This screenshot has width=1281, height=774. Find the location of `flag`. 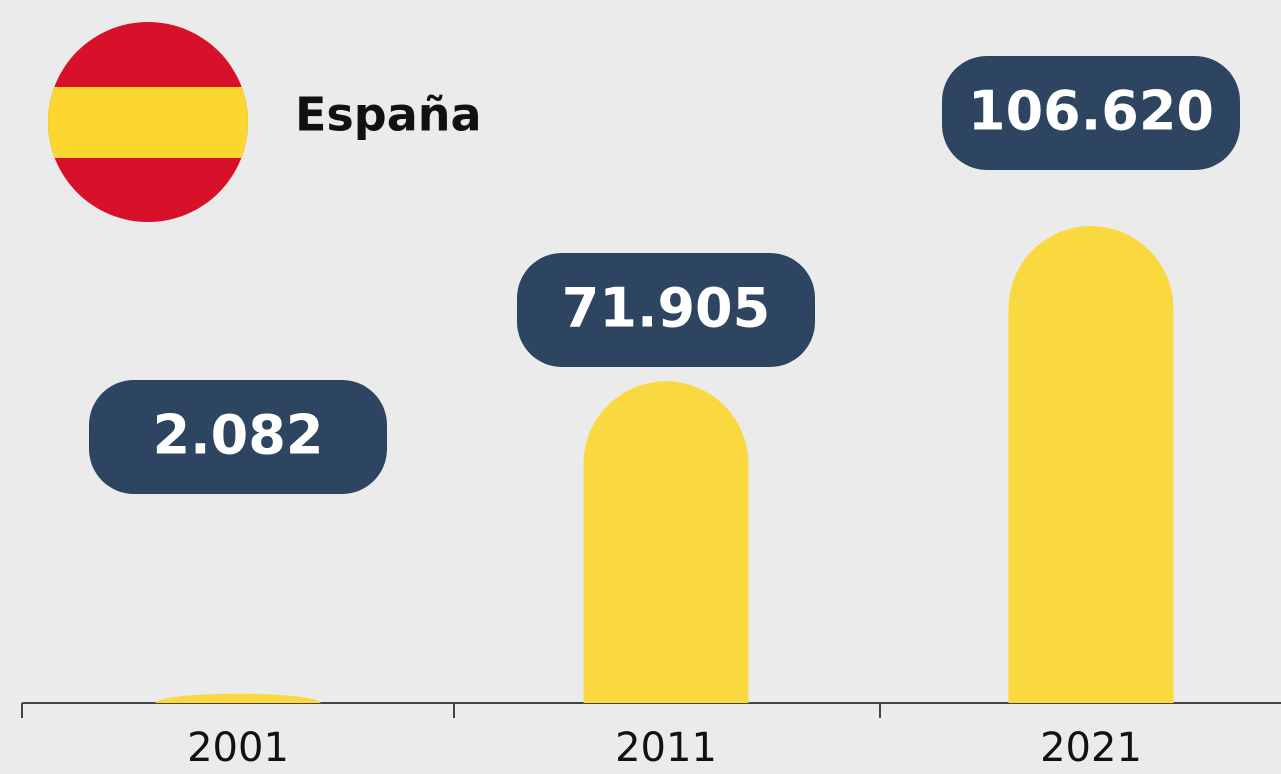

flag is located at coordinates (148, 122).